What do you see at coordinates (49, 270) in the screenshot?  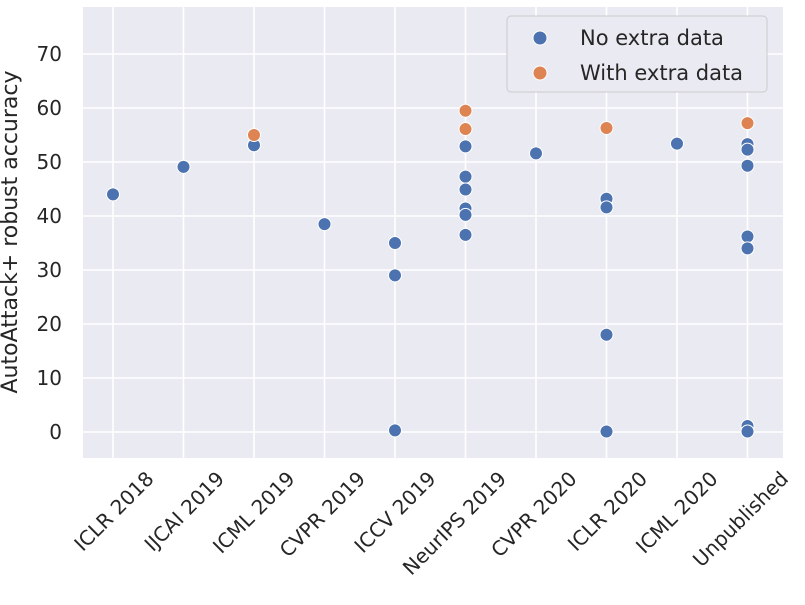 I see `y-tick-label: 30` at bounding box center [49, 270].